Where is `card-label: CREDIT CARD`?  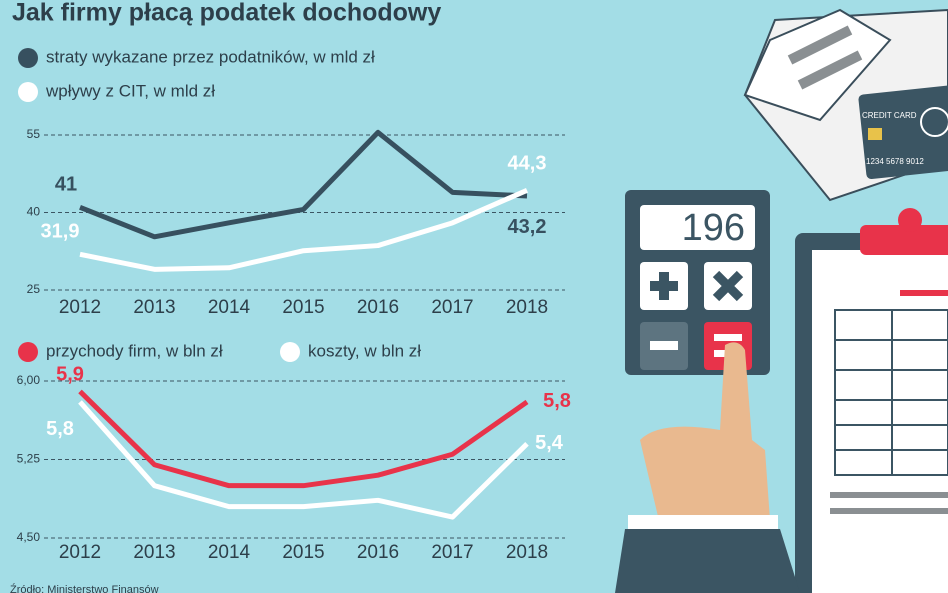 card-label: CREDIT CARD is located at coordinates (889, 115).